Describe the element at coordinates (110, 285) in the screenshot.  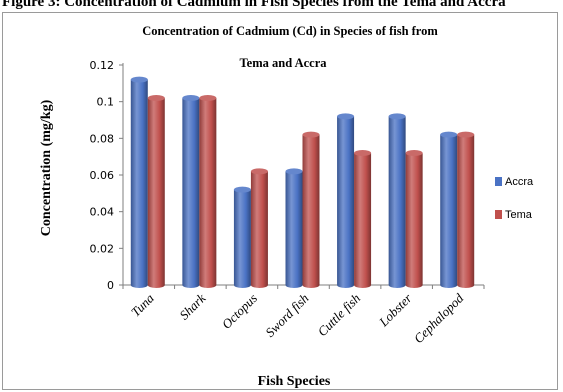
I see `y-tick-label: 0` at that location.